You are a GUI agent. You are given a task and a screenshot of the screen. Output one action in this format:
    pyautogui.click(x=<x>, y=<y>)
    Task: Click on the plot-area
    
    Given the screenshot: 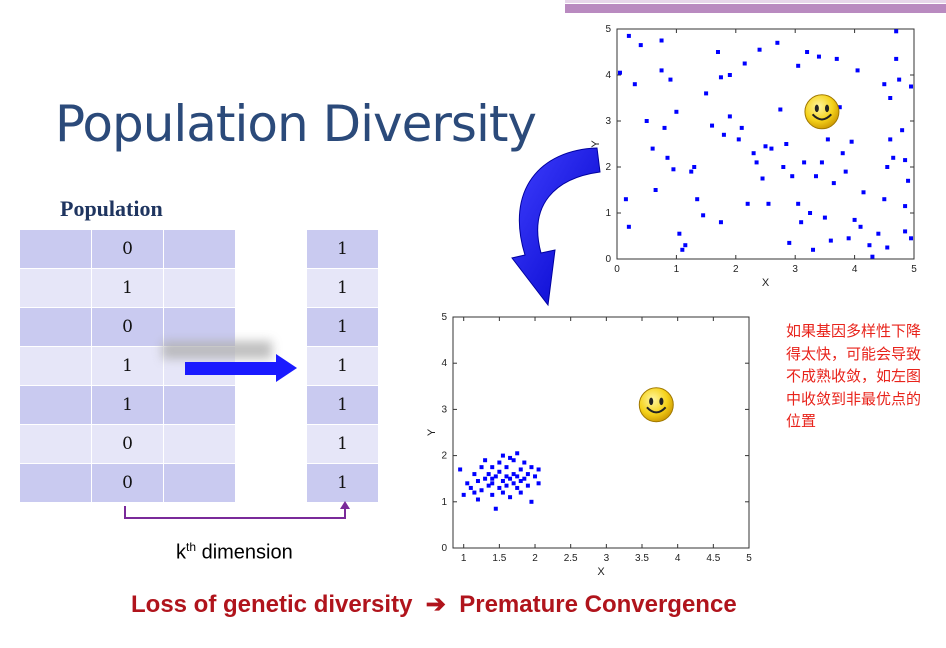 What is the action you would take?
    pyautogui.click(x=765, y=144)
    